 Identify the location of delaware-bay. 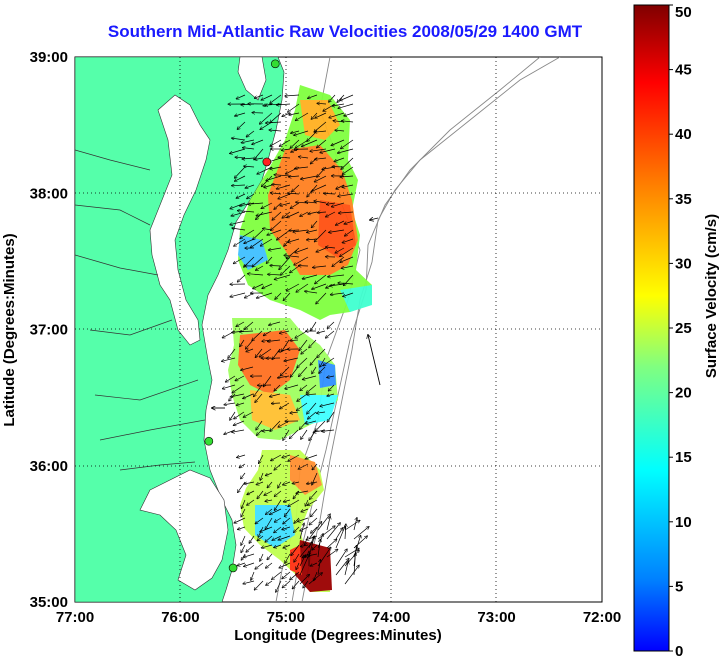
(252, 79).